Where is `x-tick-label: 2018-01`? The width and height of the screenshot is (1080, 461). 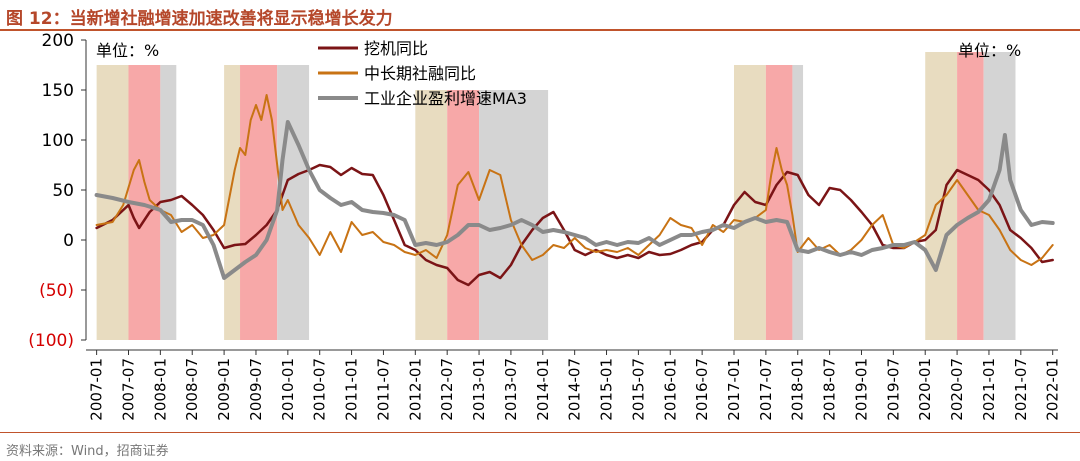 x-tick-label: 2018-01 is located at coordinates (798, 389).